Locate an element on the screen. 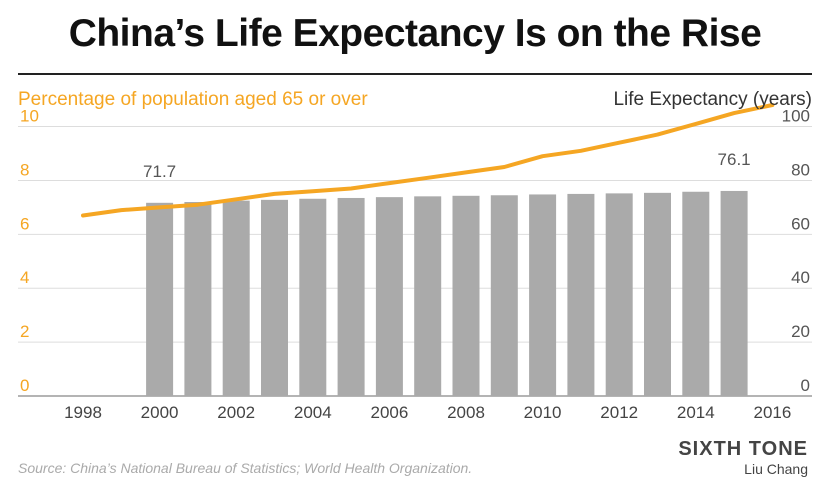  right-tick-label: 100 is located at coordinates (796, 116).